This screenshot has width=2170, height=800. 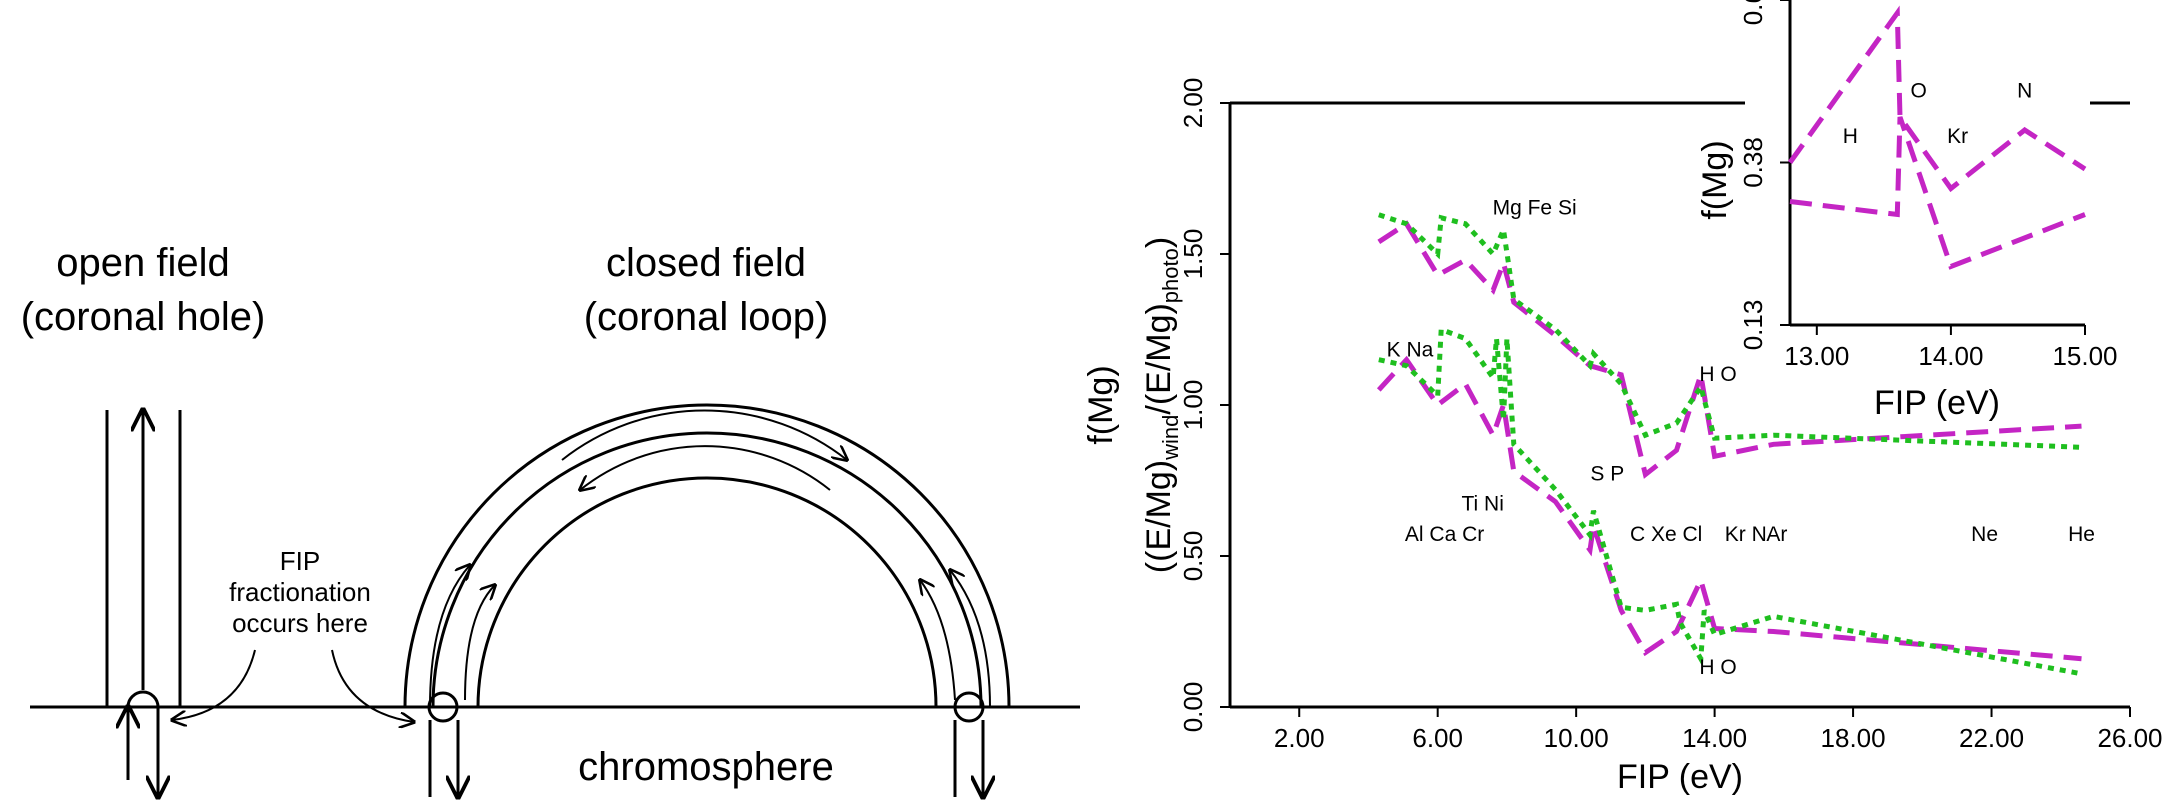 What do you see at coordinates (1535, 208) in the screenshot?
I see `main-element-label: Mg Fe Si` at bounding box center [1535, 208].